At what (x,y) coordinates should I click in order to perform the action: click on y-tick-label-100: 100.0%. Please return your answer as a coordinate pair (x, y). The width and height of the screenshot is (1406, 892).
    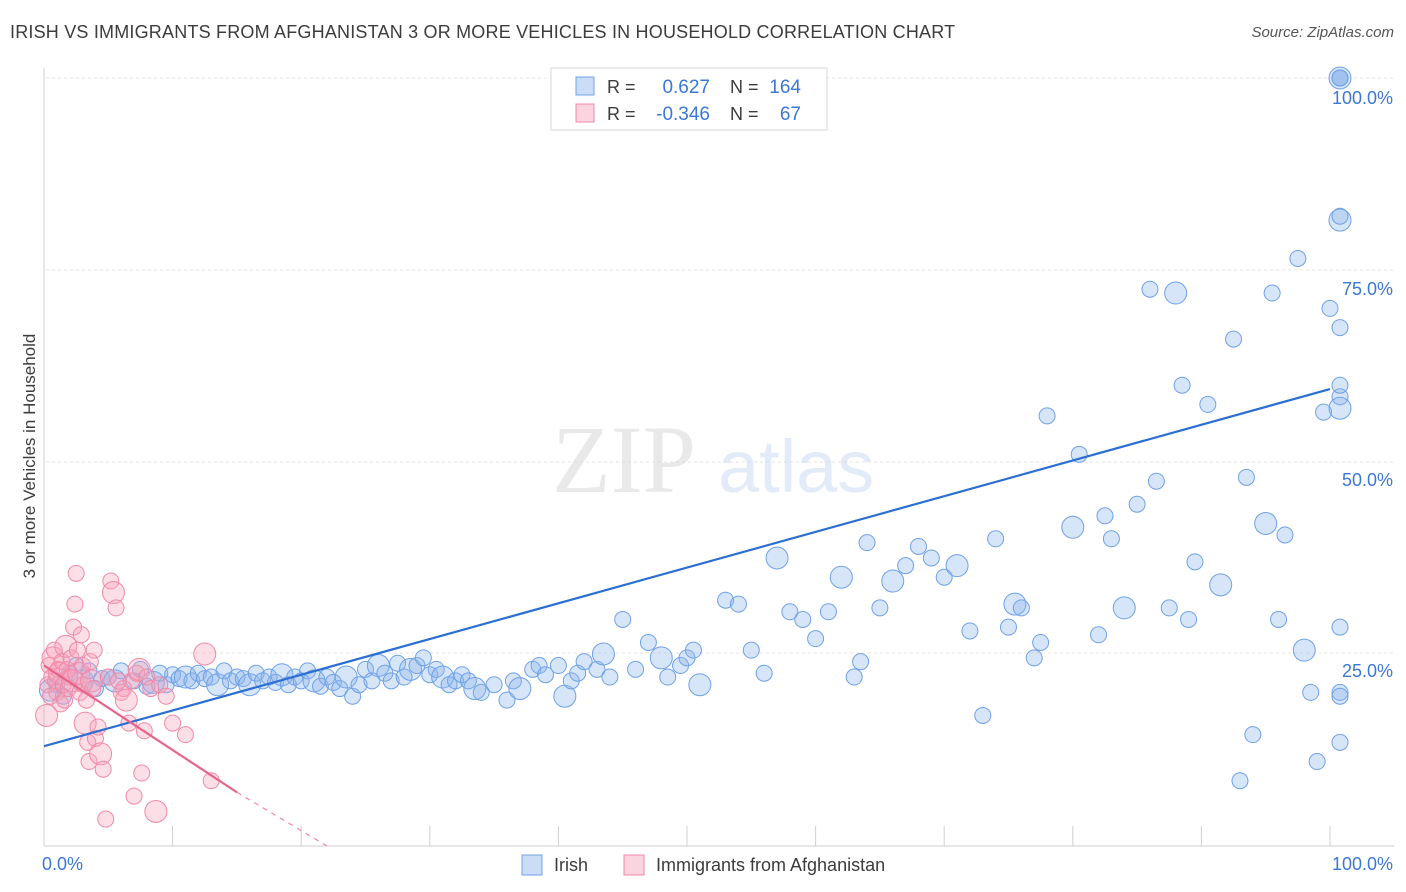
    Looking at the image, I should click on (1362, 98).